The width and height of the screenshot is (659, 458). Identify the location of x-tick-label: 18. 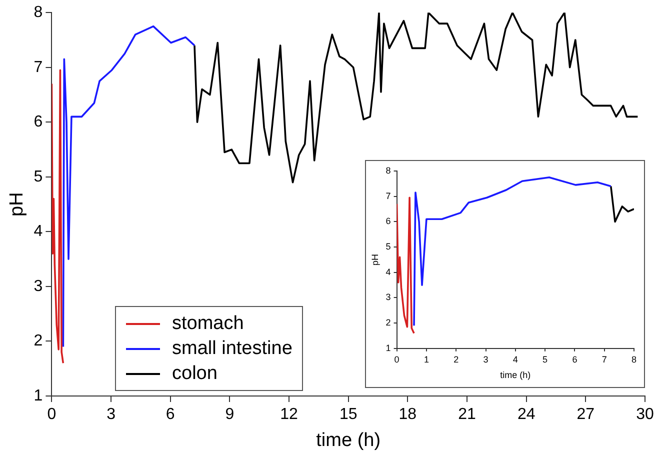
(407, 415).